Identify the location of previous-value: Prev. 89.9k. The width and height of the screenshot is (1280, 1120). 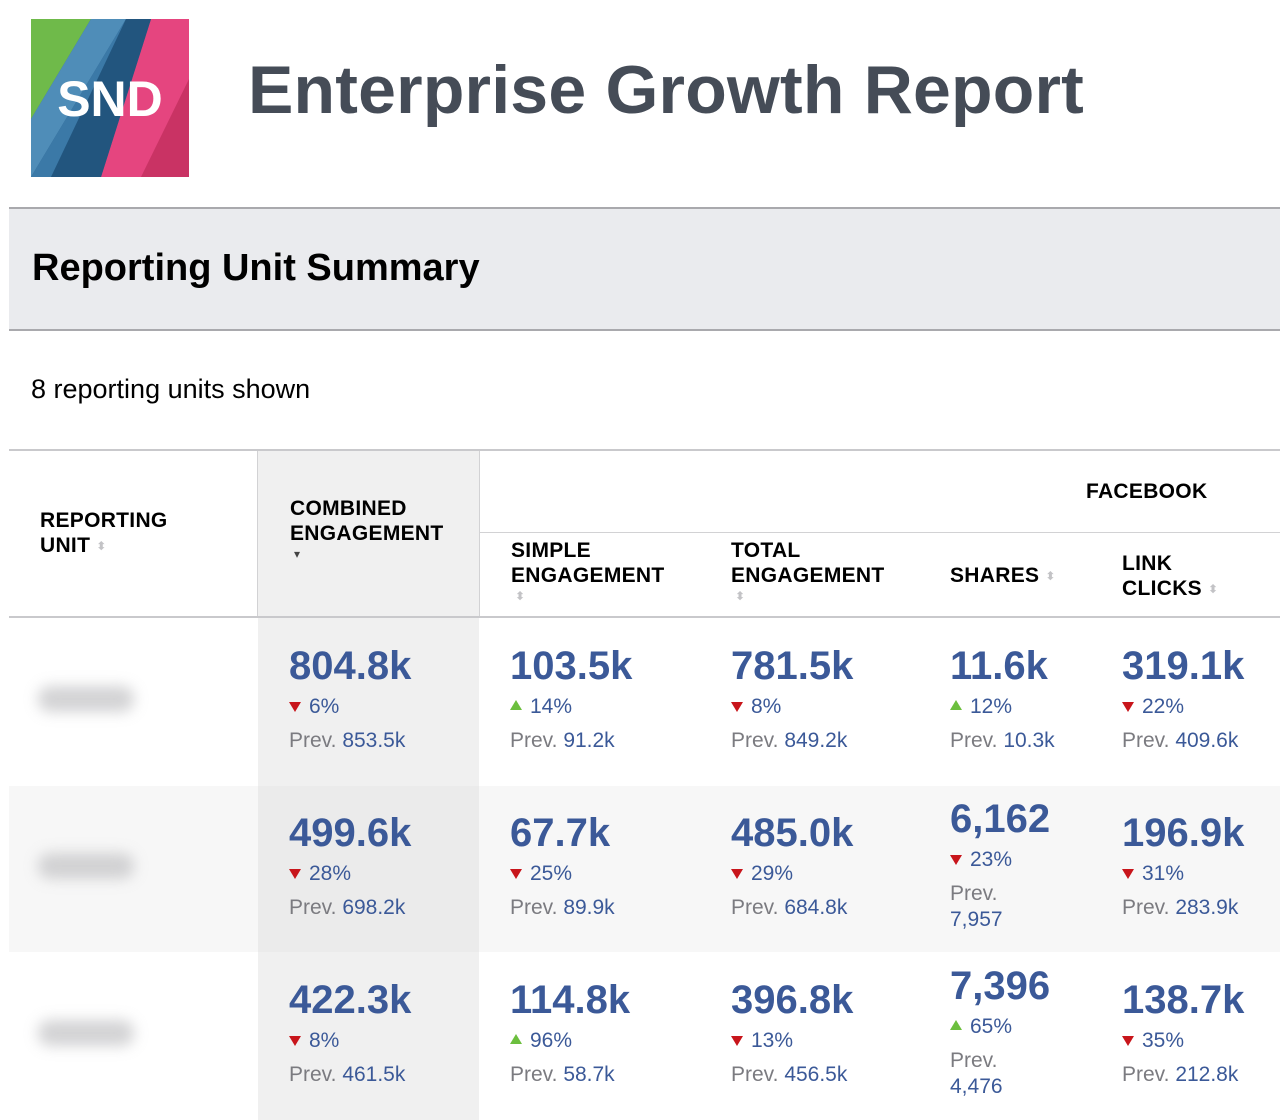
(562, 908).